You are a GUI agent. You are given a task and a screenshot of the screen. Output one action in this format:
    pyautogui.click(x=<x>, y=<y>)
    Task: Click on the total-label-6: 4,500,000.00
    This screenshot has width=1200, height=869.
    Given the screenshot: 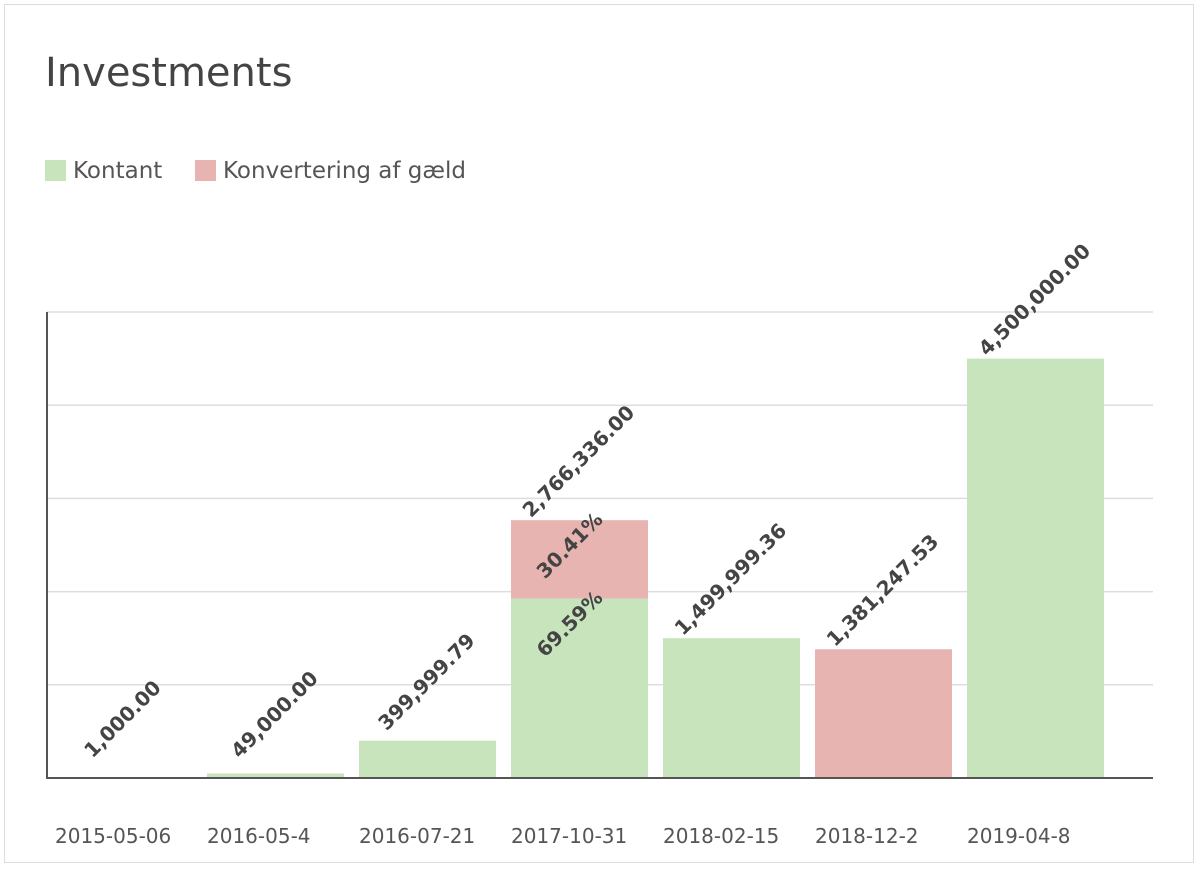 What is the action you would take?
    pyautogui.click(x=1035, y=300)
    